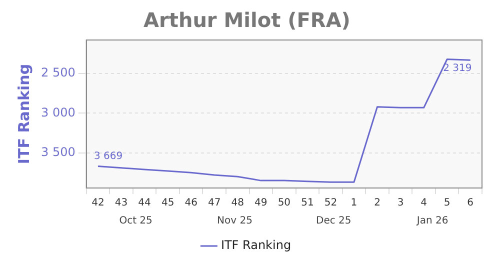  What do you see at coordinates (191, 203) in the screenshot?
I see `x-tick-label: 46` at bounding box center [191, 203].